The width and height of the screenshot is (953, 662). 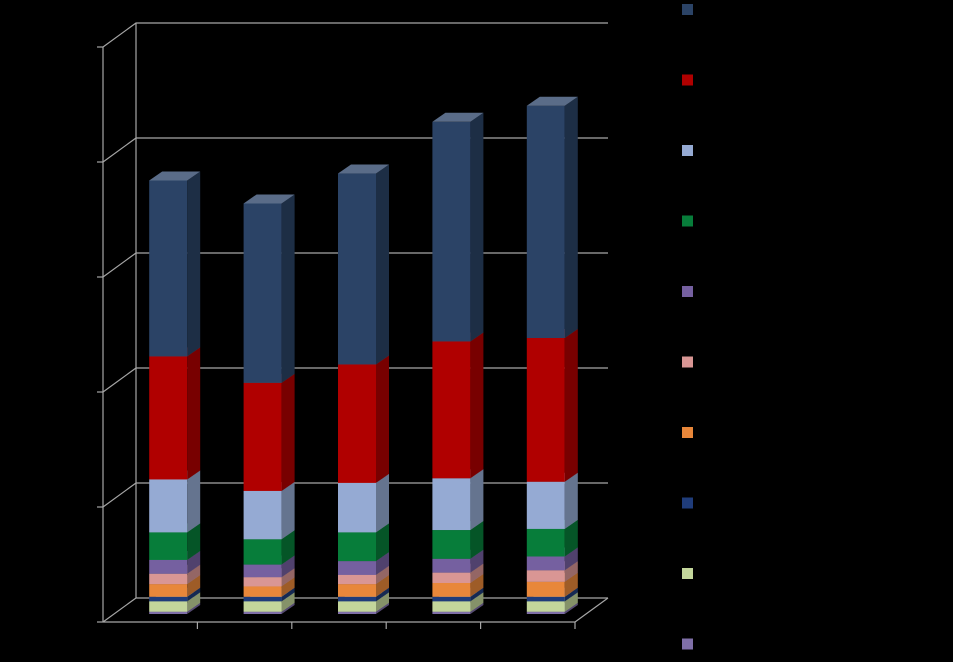 What do you see at coordinates (355, 35) in the screenshot?
I see `gridline` at bounding box center [355, 35].